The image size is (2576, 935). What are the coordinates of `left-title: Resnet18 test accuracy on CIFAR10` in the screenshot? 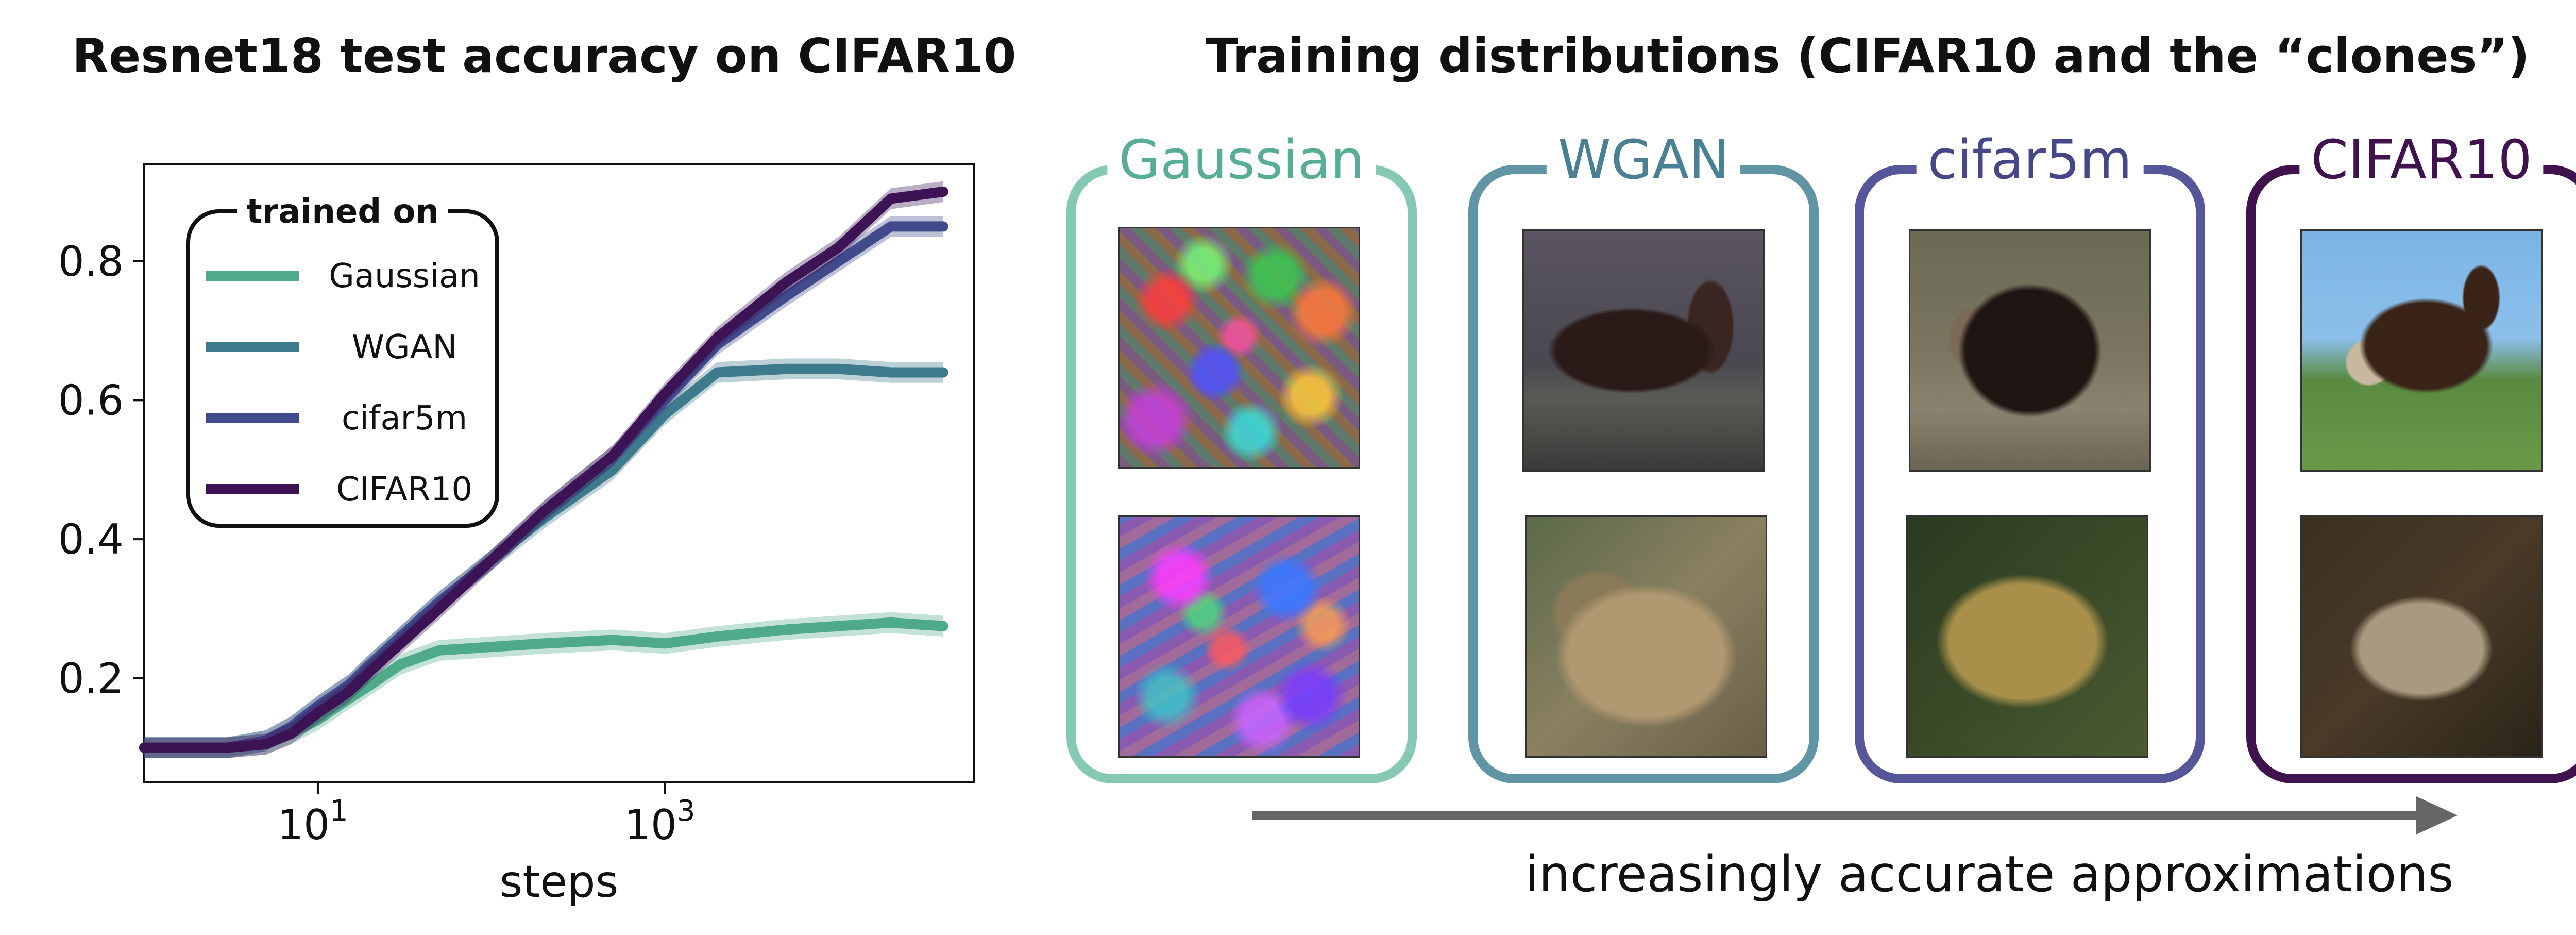 It's located at (544, 56).